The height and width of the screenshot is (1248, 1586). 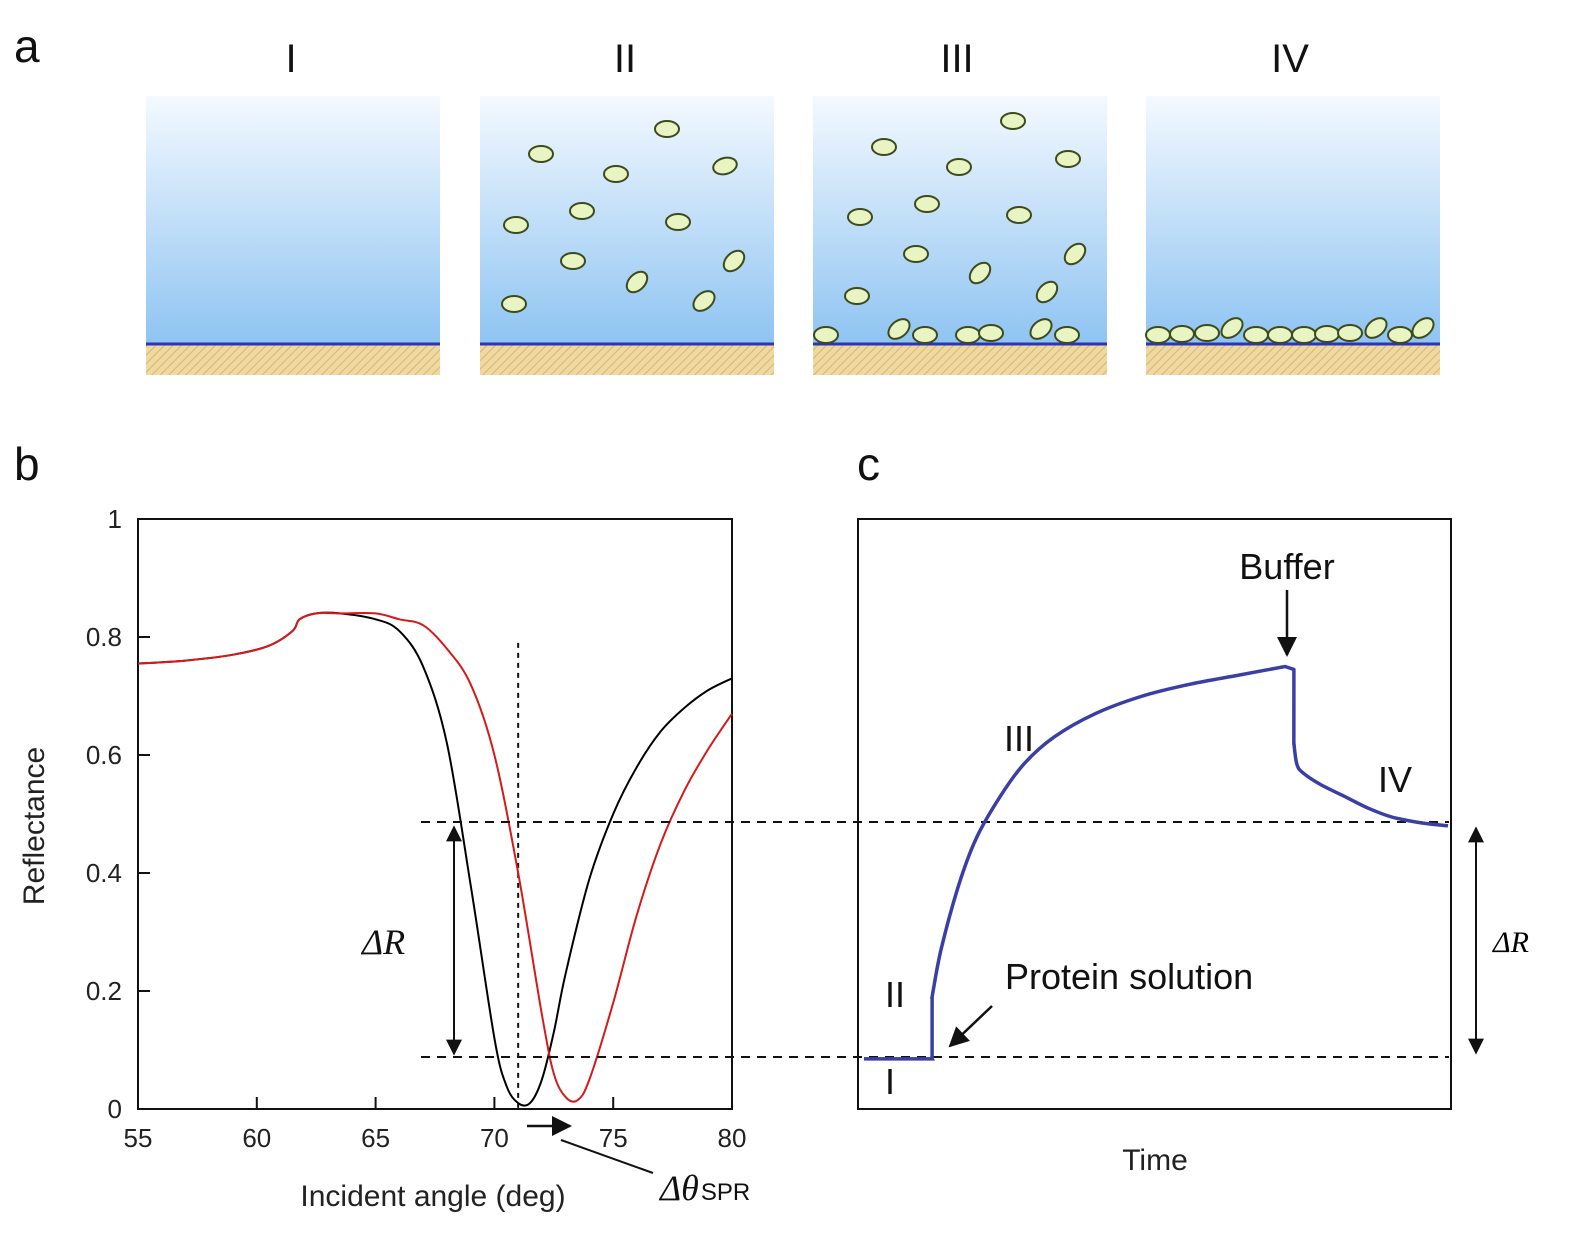 What do you see at coordinates (382, 942) in the screenshot?
I see `delta-r-label-b: ΔR` at bounding box center [382, 942].